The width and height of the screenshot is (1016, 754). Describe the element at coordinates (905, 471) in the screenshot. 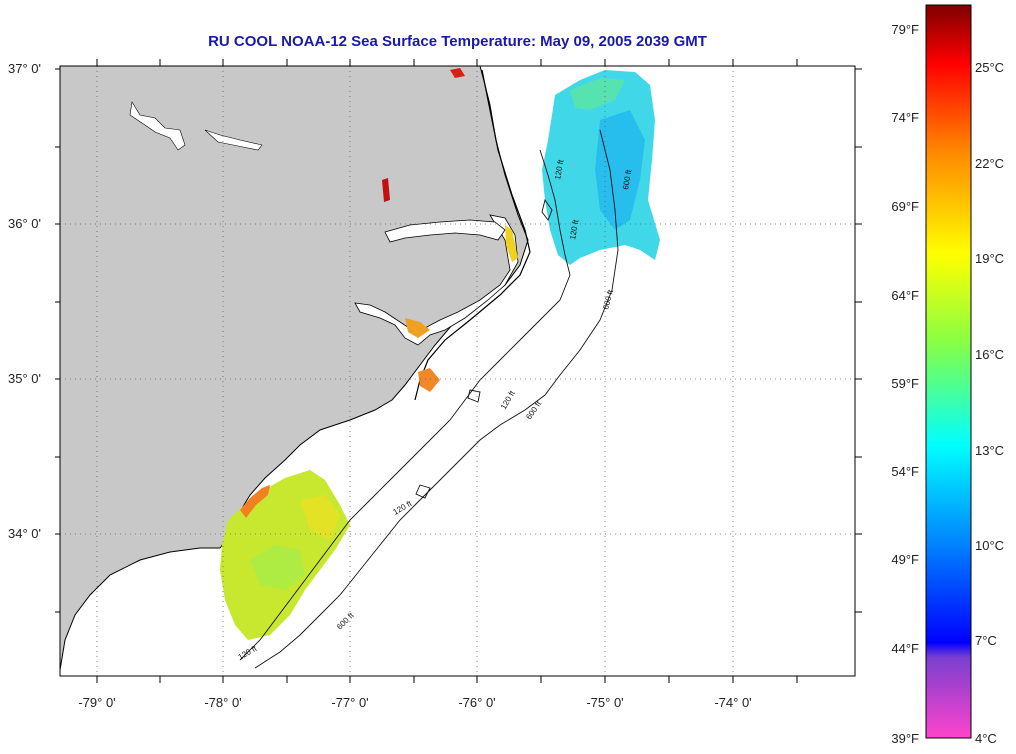

I see `cb-f-label: 54°F` at that location.